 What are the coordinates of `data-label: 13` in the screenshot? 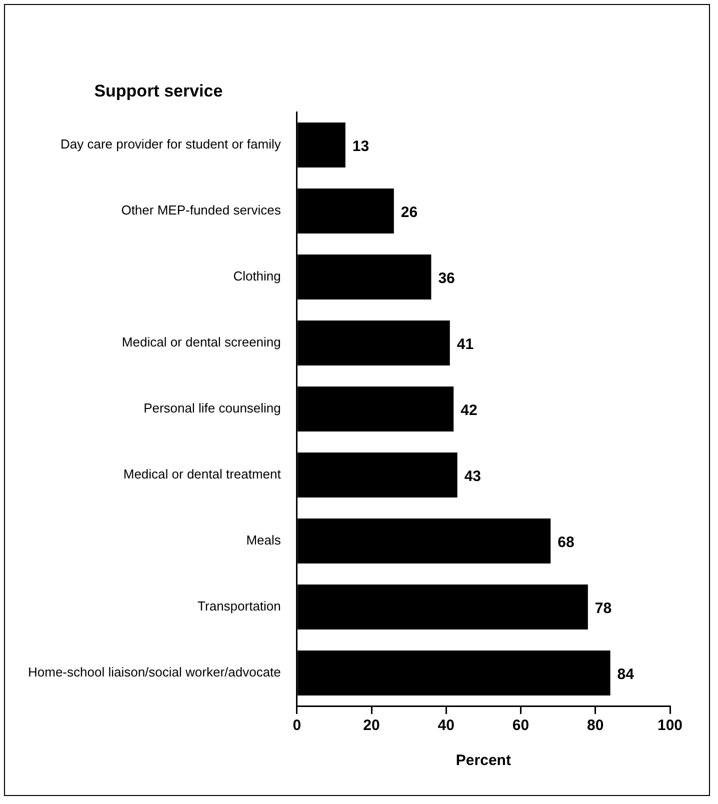 It's located at (361, 147).